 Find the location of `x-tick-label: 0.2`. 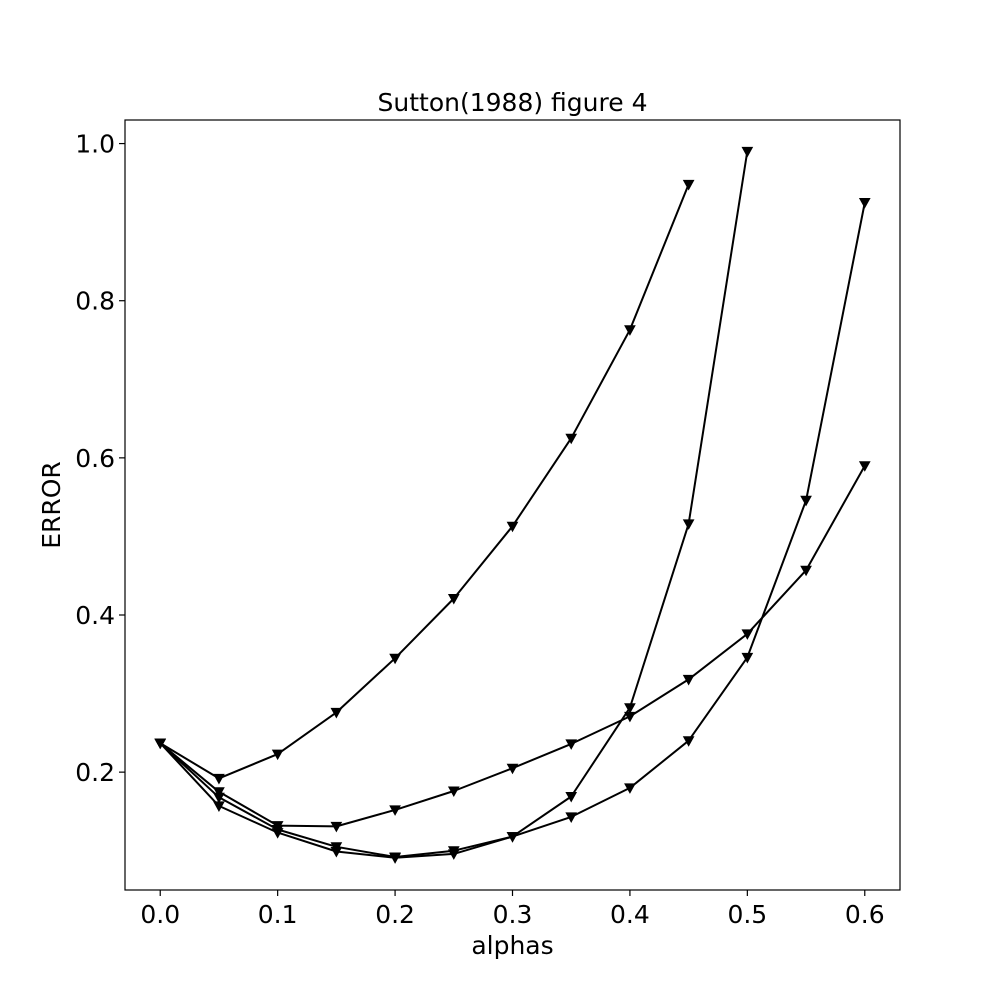

x-tick-label: 0.2 is located at coordinates (395, 914).